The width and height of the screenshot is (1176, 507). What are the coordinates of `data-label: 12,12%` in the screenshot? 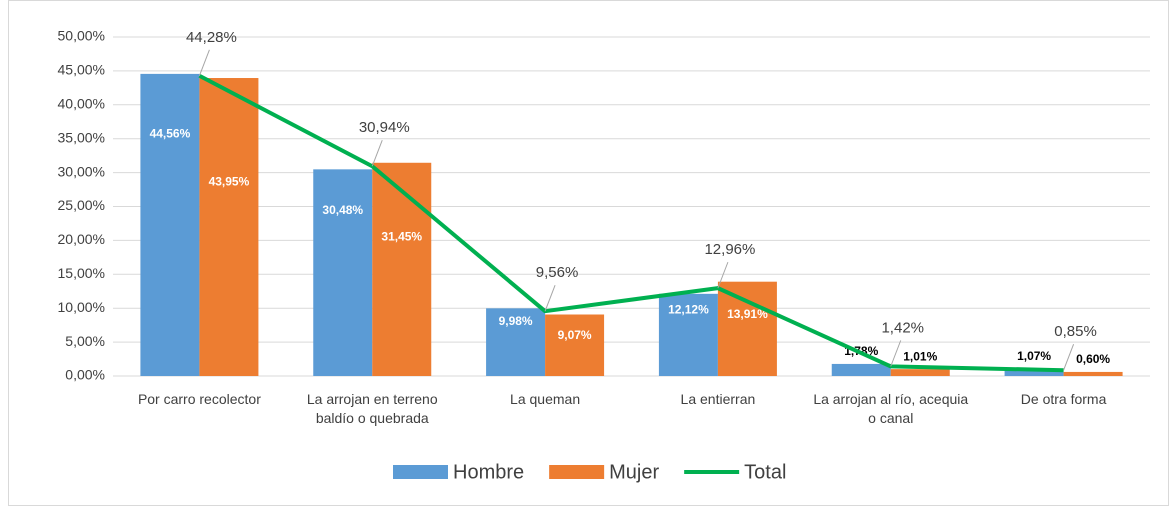 It's located at (688, 309).